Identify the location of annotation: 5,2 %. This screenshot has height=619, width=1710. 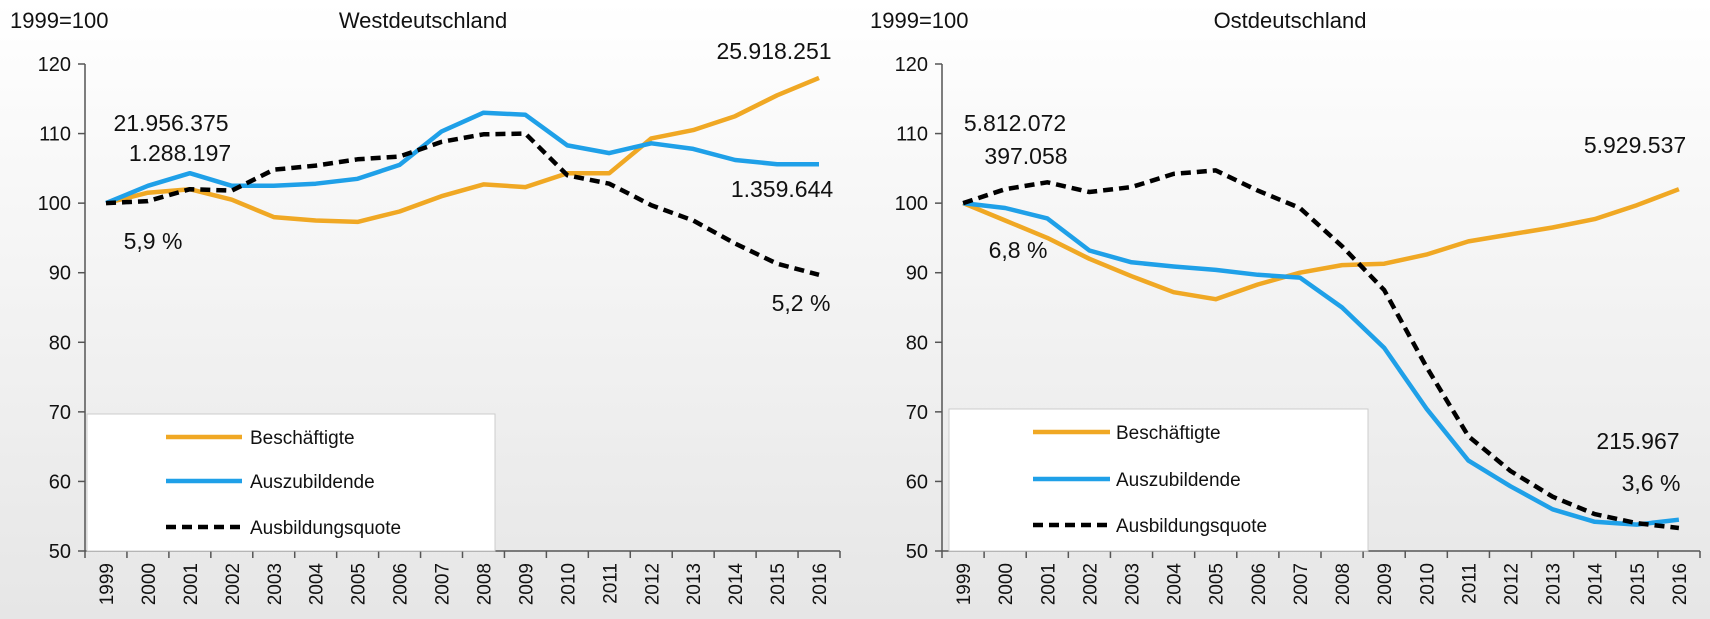
(801, 303).